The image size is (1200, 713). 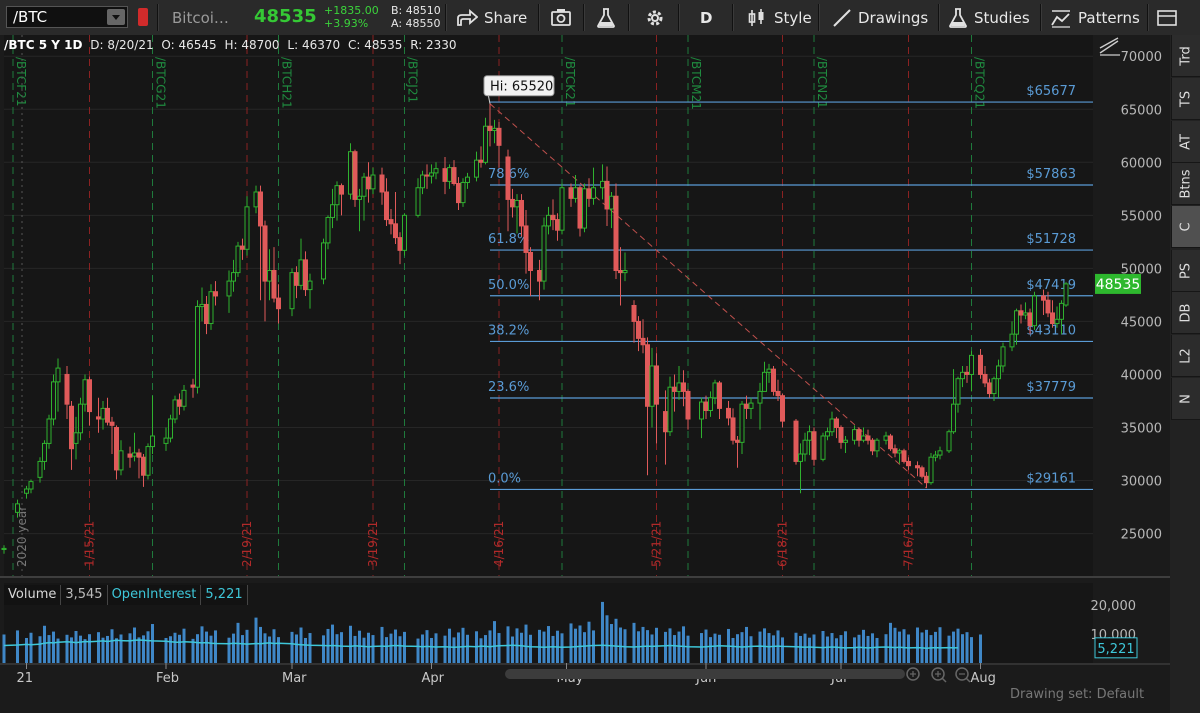 I want to click on right-tab-n: N, so click(x=1185, y=399).